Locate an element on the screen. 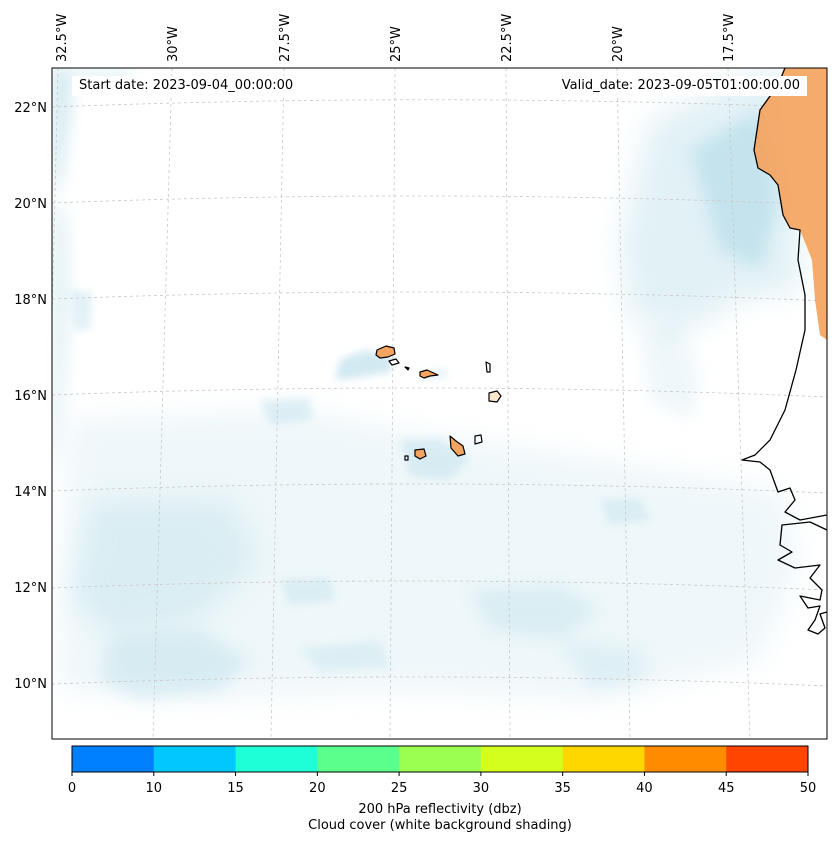  island-santa-luzia is located at coordinates (407, 368).